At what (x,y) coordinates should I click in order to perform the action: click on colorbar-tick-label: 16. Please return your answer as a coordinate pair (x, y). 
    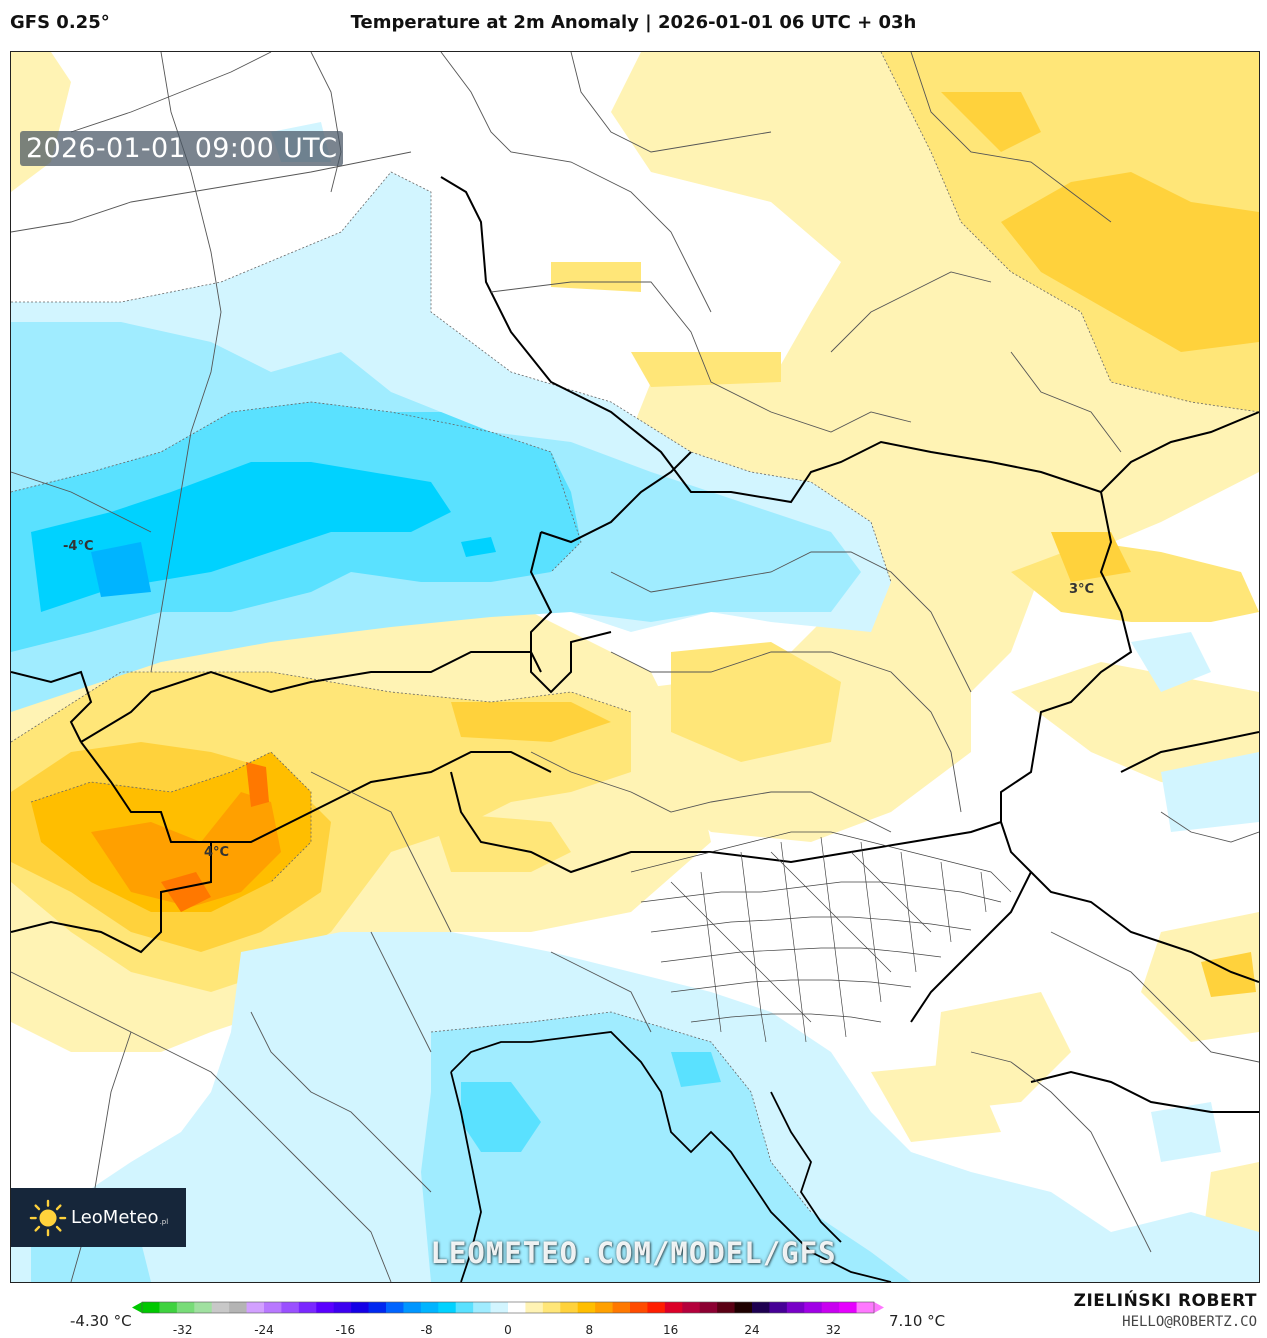
    Looking at the image, I should click on (671, 1330).